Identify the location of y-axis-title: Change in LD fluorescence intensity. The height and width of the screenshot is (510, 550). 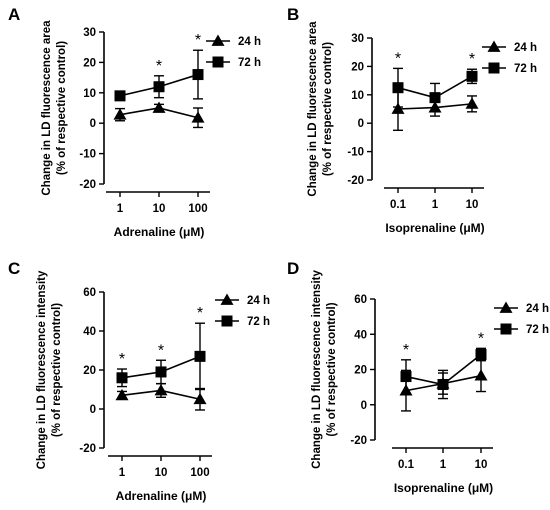
(42, 369).